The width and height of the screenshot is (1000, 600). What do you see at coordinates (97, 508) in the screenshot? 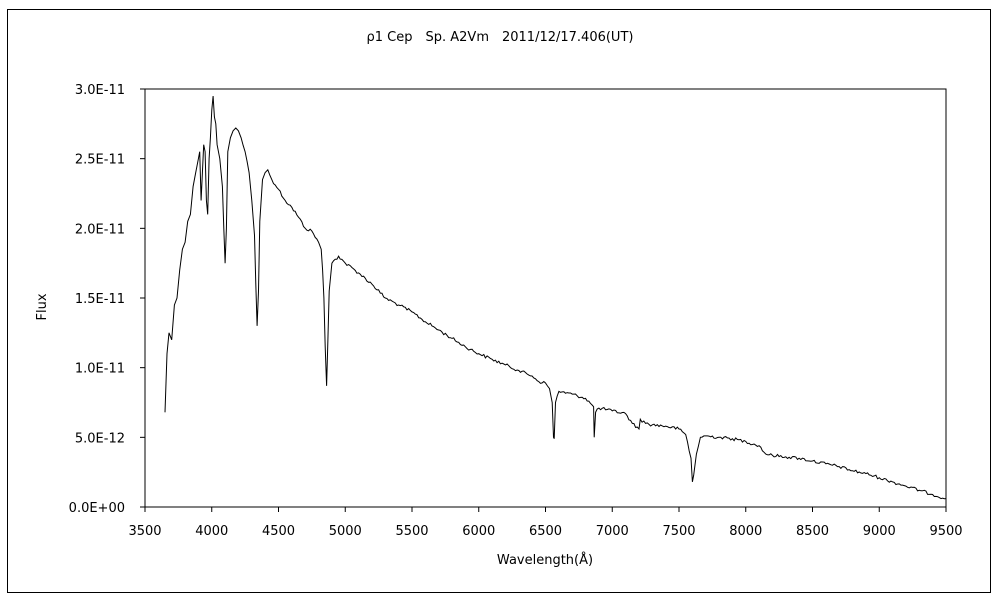
I see `y-tick-label: 0.0E+00` at bounding box center [97, 508].